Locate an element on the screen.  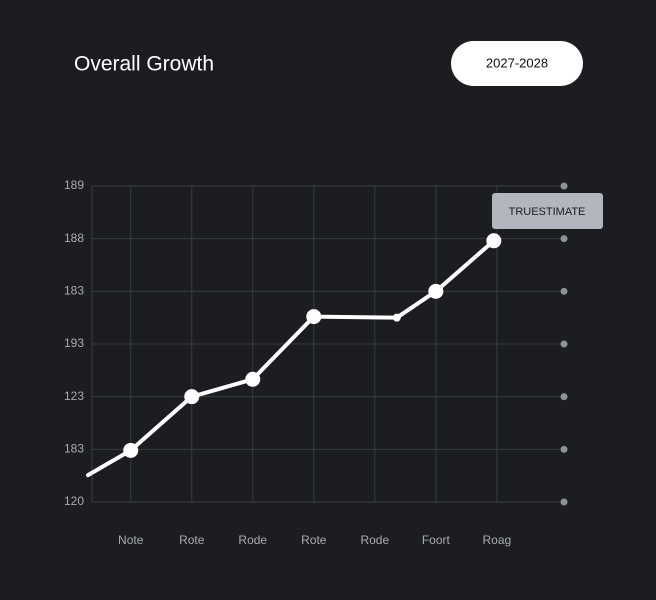
y-tick-label: 188 is located at coordinates (74, 238).